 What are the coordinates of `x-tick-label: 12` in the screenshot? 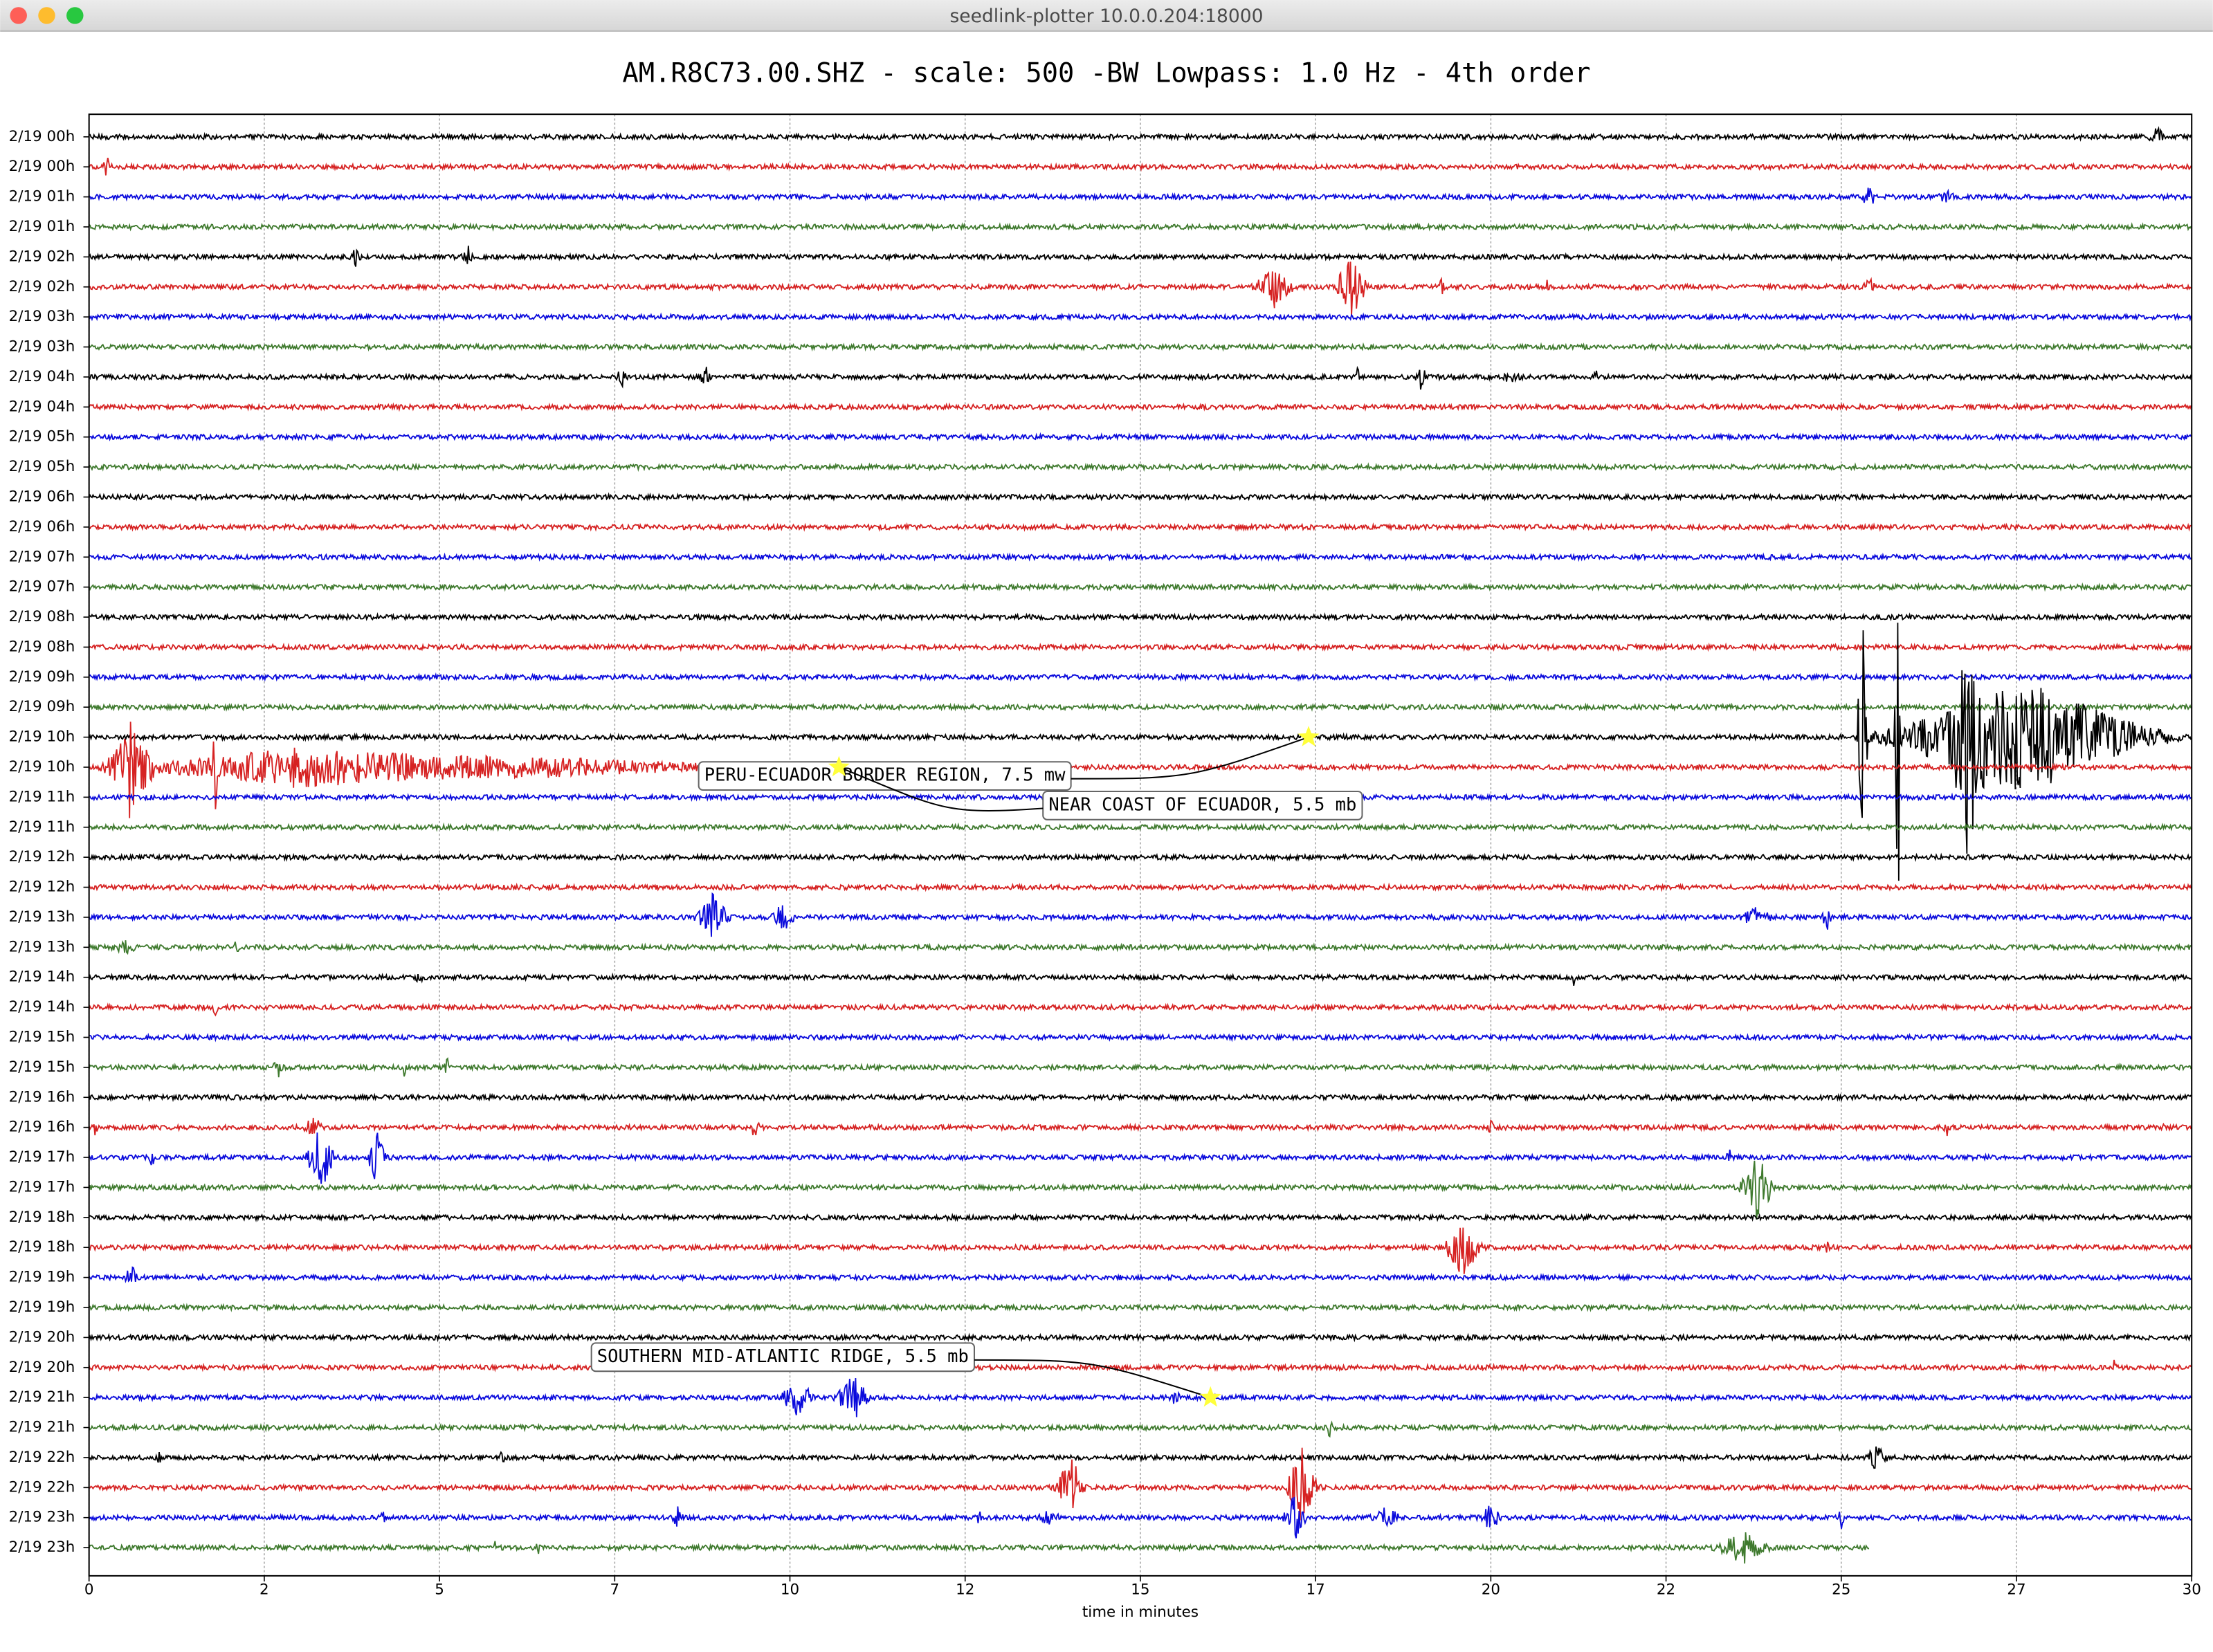 It's located at (965, 1589).